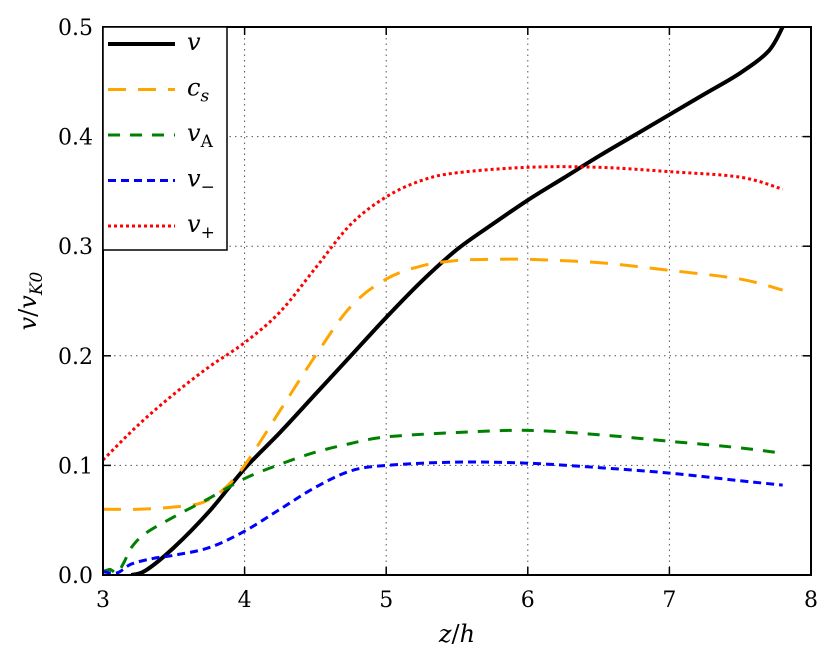  I want to click on x-tick-label: 3, so click(103, 600).